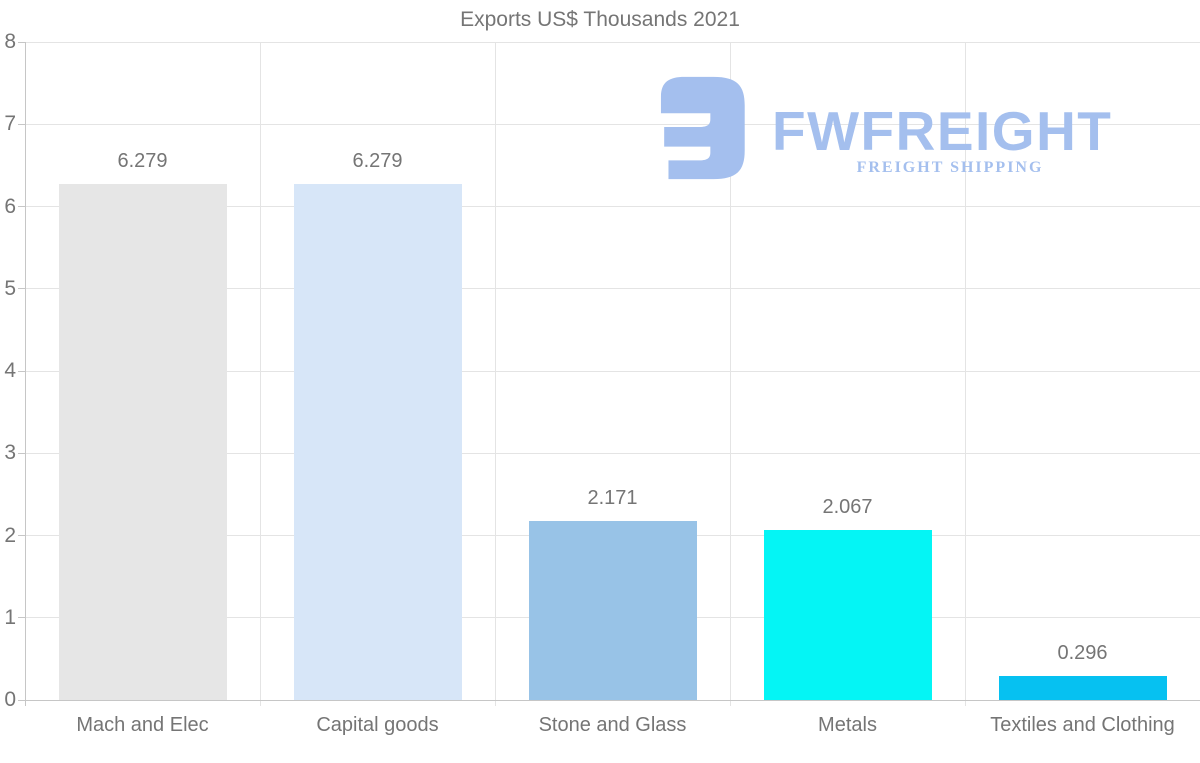 The width and height of the screenshot is (1200, 763). What do you see at coordinates (10, 124) in the screenshot?
I see `y-tick-label: 7` at bounding box center [10, 124].